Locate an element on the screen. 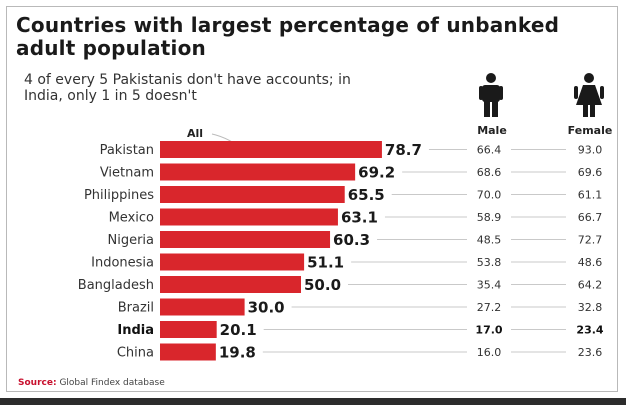  bar-indonesia is located at coordinates (232, 262).